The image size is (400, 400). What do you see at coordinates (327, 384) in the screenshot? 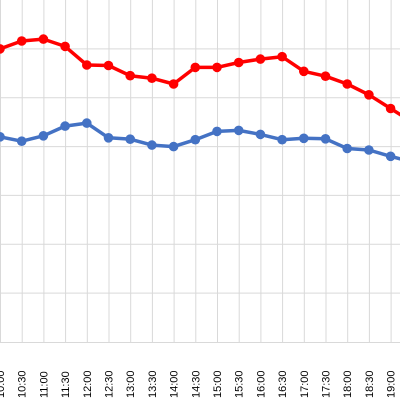
I see `x-tick-label: 17:30` at bounding box center [327, 384].